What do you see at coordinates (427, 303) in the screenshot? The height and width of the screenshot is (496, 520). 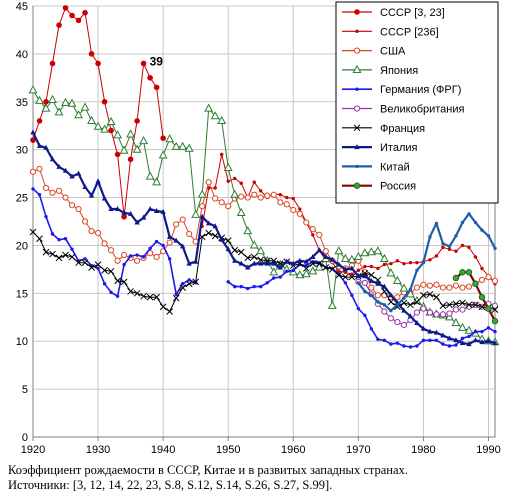 I see `series-line` at bounding box center [427, 303].